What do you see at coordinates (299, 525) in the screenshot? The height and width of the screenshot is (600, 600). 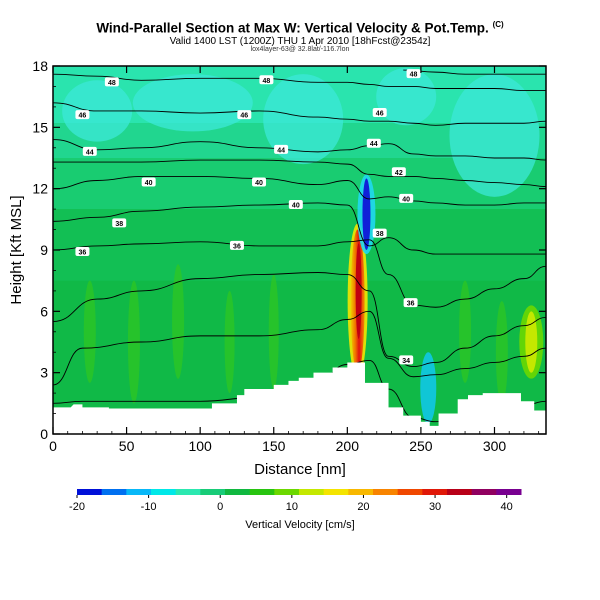 I see `colorbar-label: Vertical Velocity [cm/s]` at bounding box center [299, 525].